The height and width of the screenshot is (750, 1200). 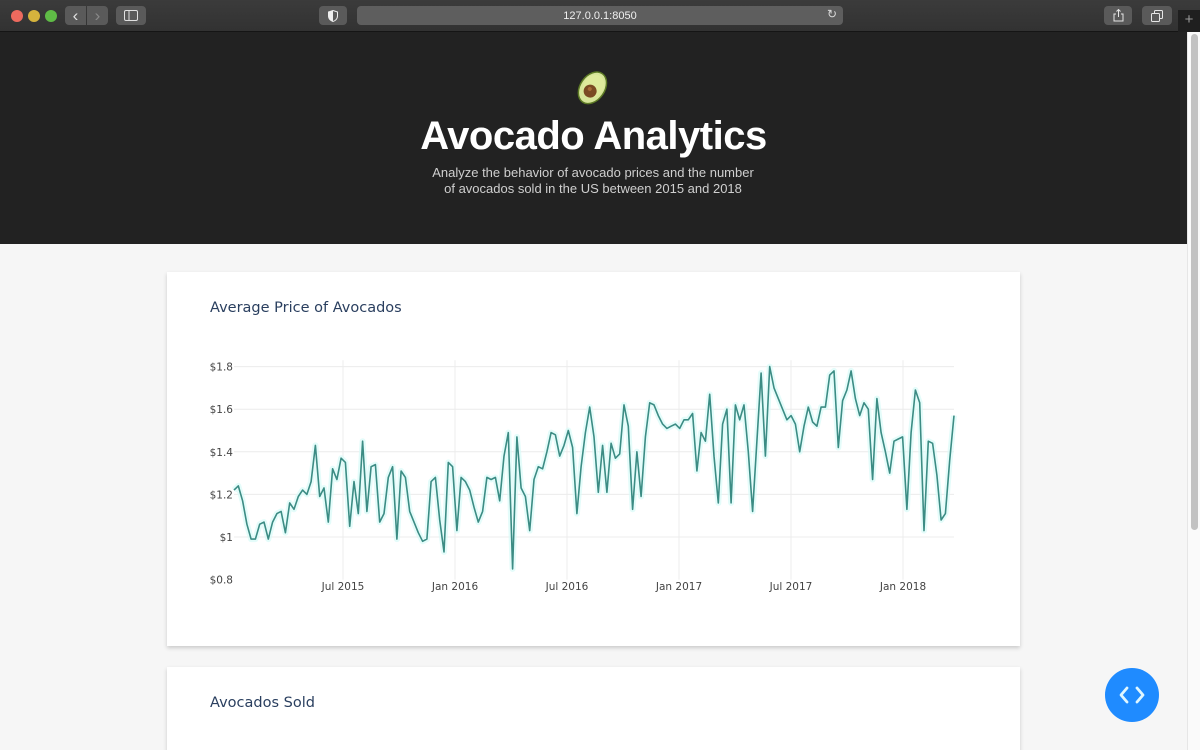 What do you see at coordinates (831, 14) in the screenshot?
I see `reload-icon: ↻` at bounding box center [831, 14].